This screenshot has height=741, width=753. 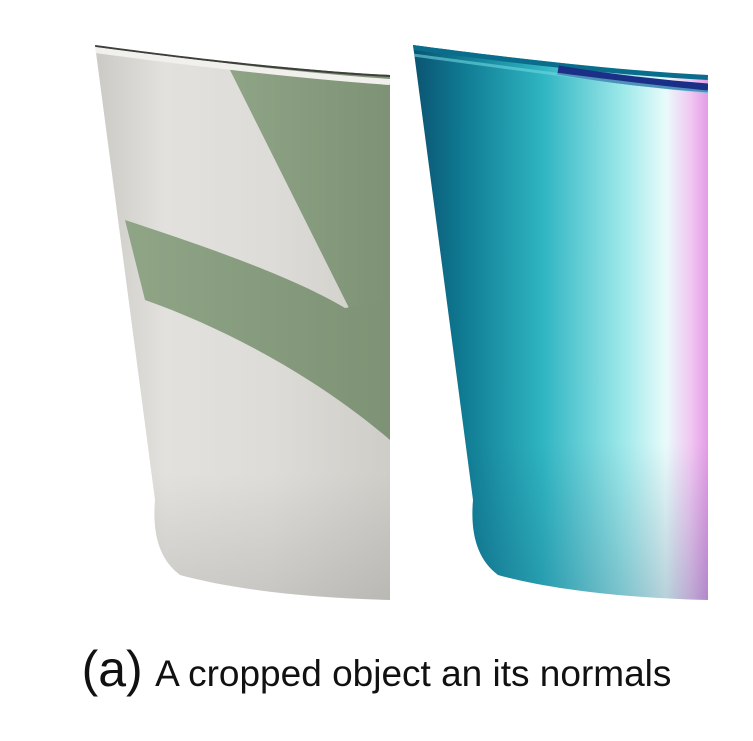 I want to click on caption-label: (a), so click(x=112, y=669).